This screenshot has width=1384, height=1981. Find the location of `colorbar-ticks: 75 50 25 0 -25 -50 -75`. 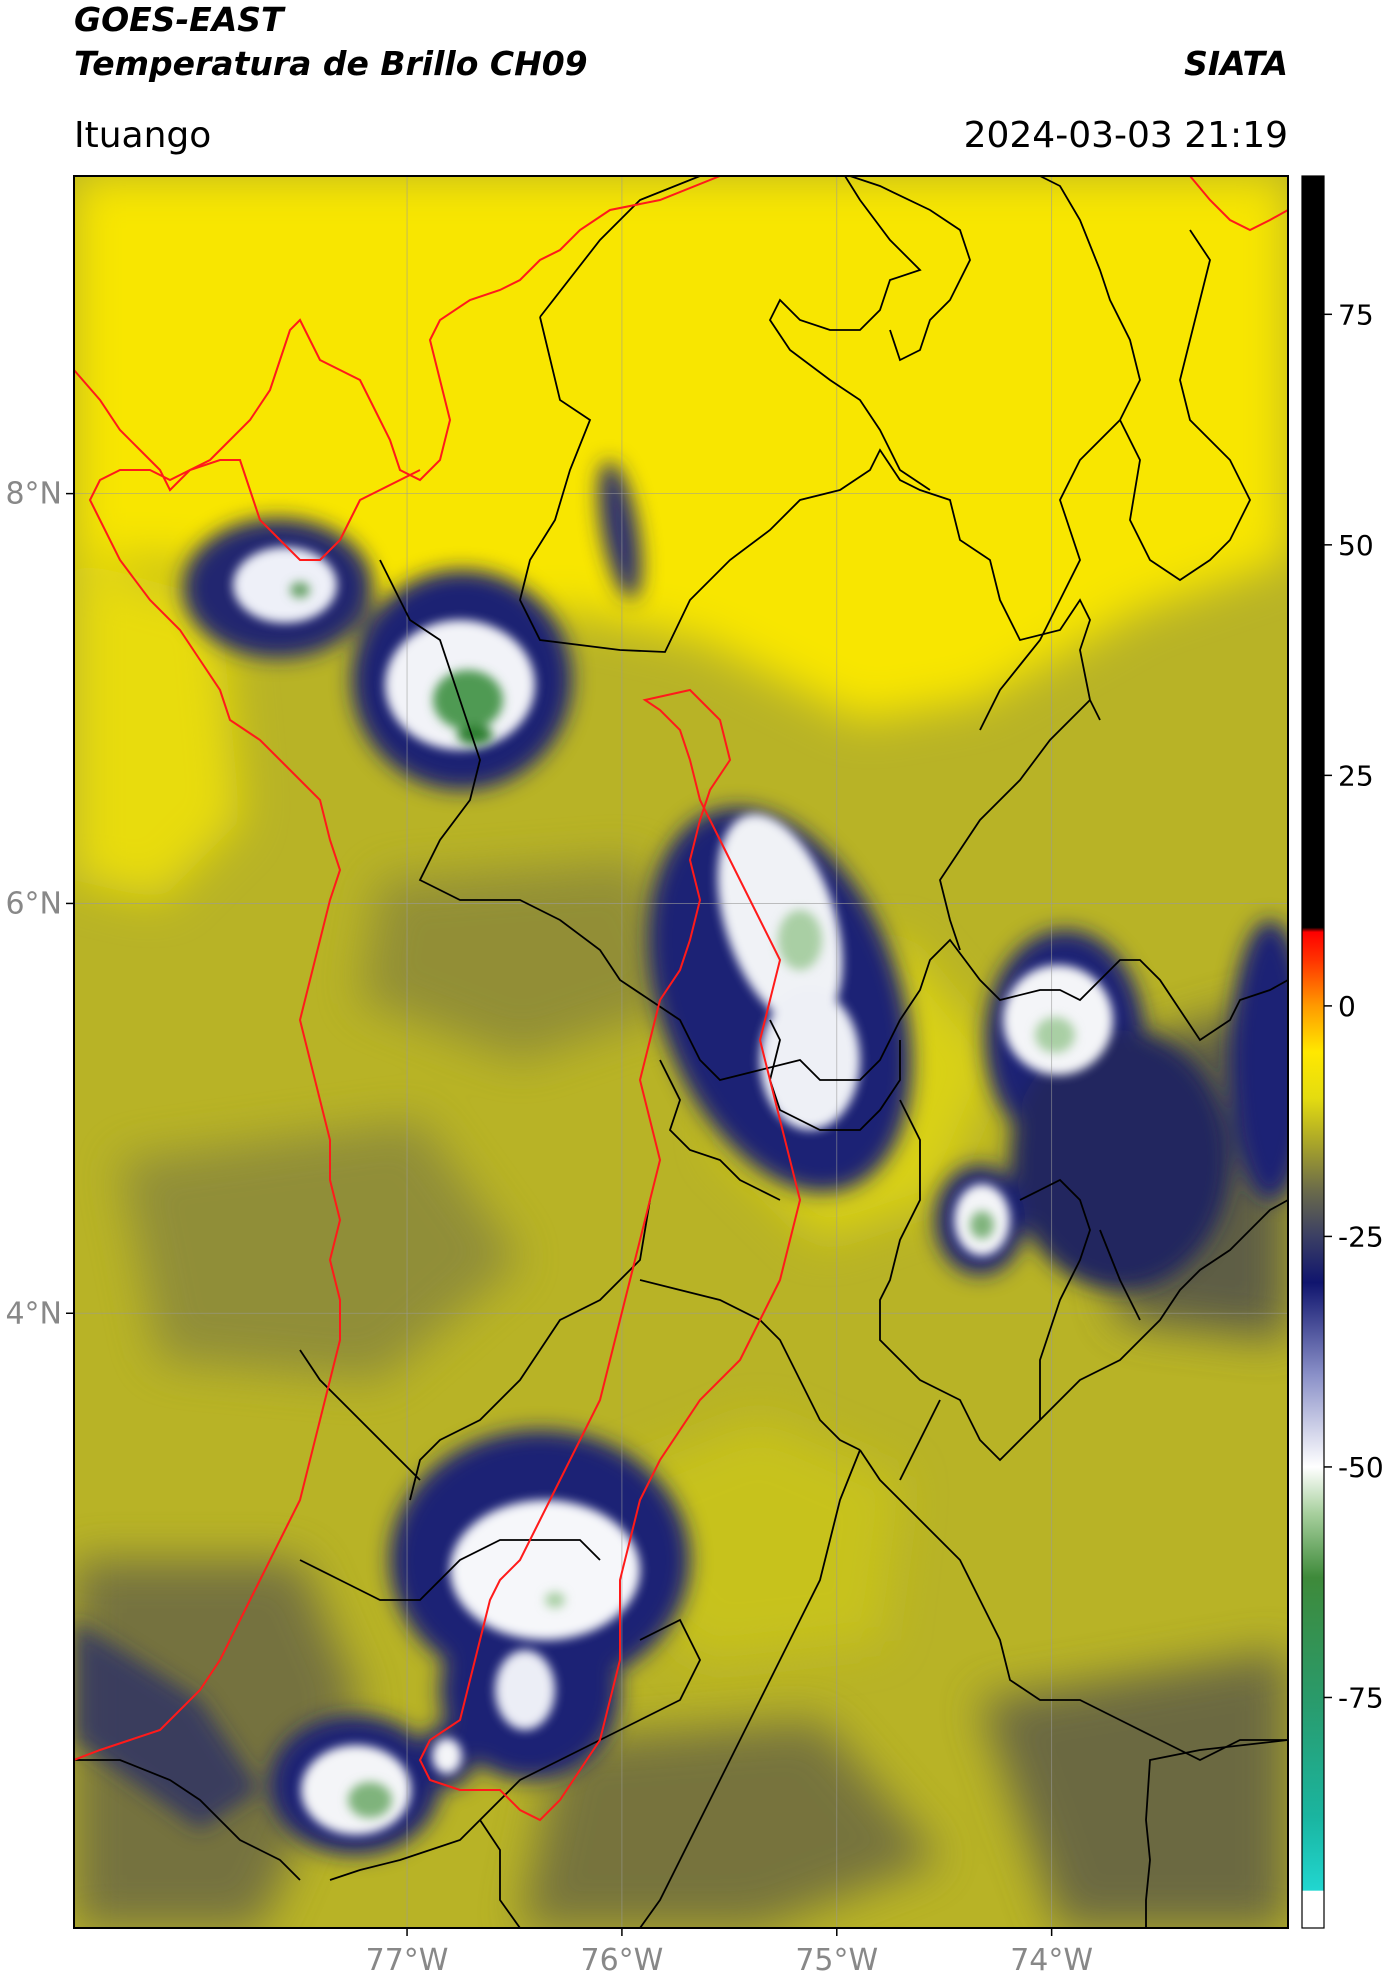

colorbar-ticks: 75 50 25 0 -25 -50 -75 is located at coordinates (1354, 1006).